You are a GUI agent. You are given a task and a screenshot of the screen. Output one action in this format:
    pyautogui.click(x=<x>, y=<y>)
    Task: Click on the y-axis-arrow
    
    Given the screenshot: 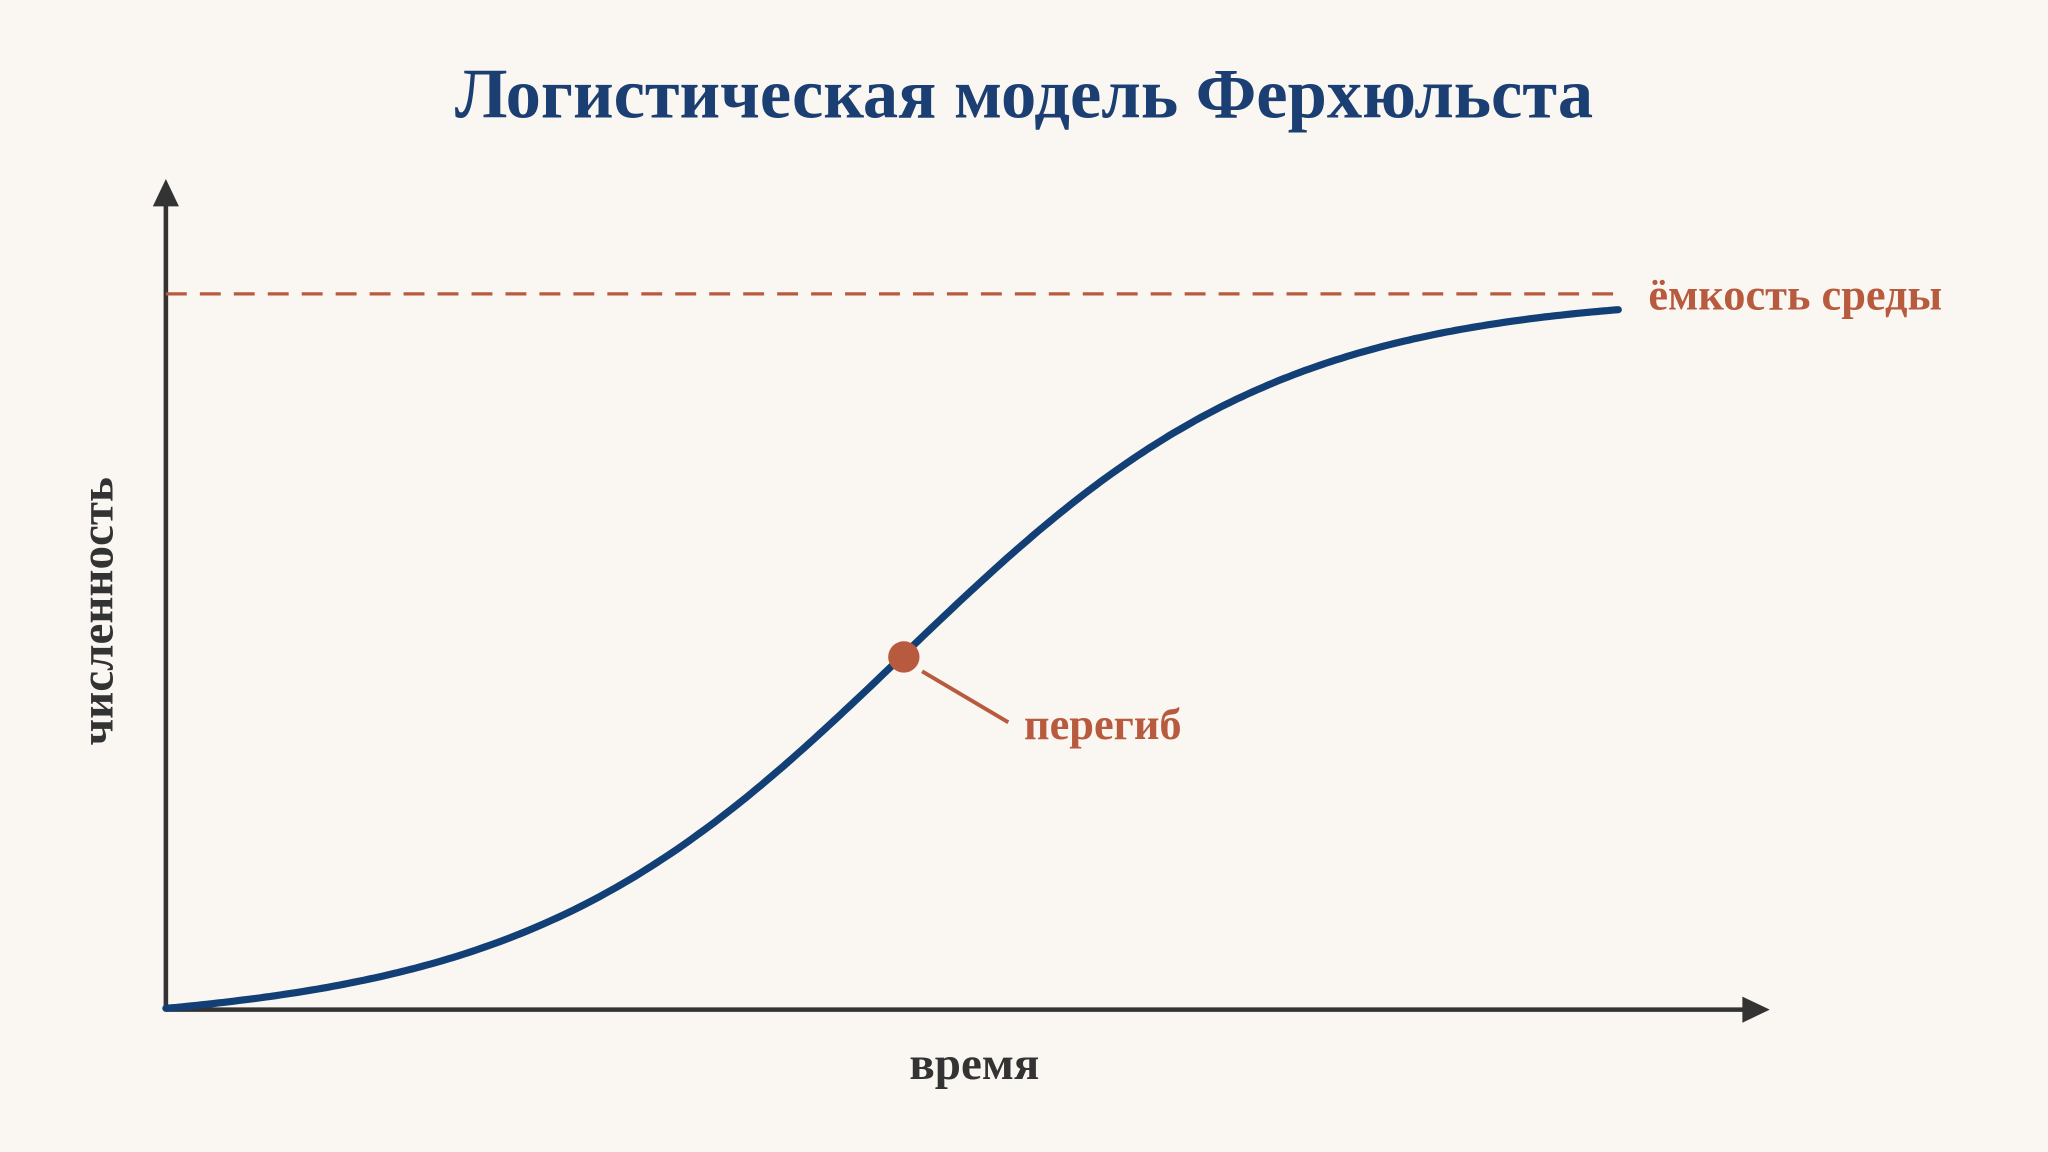 What is the action you would take?
    pyautogui.click(x=165, y=192)
    